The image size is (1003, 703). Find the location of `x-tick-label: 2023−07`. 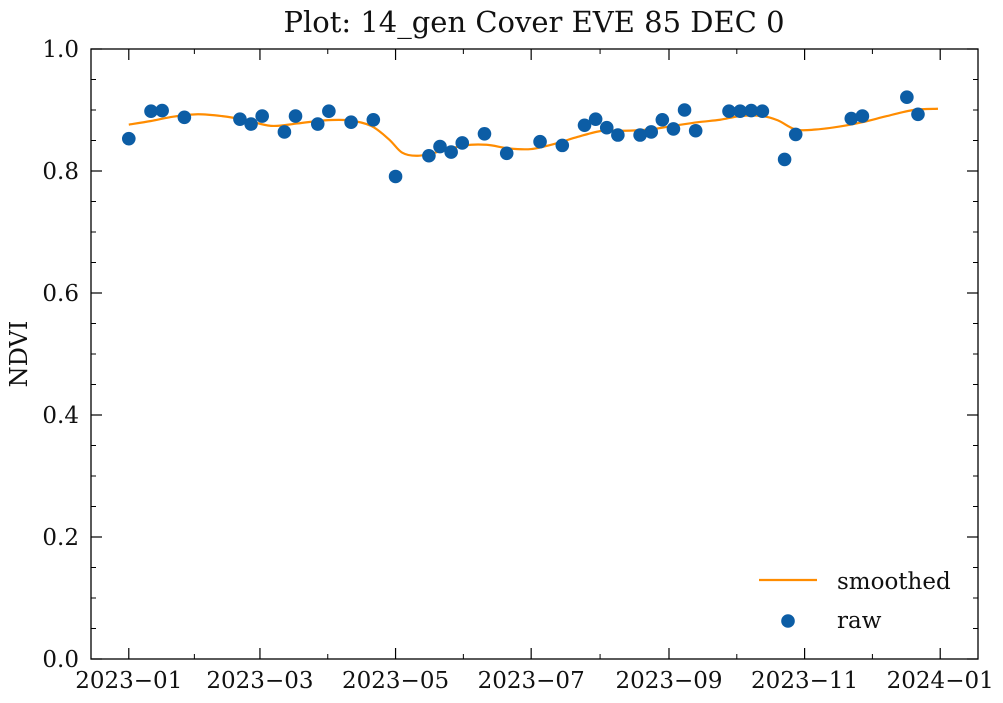

x-tick-label: 2023−07 is located at coordinates (531, 681).